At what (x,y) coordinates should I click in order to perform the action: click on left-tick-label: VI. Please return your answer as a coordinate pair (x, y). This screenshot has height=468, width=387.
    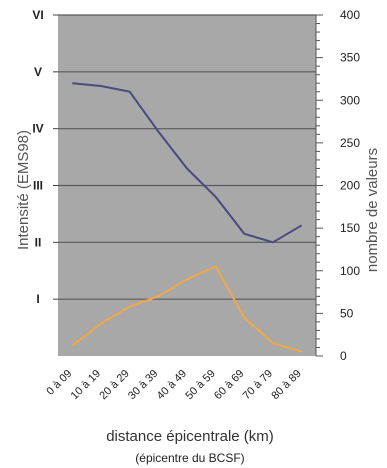
    Looking at the image, I should click on (37, 15).